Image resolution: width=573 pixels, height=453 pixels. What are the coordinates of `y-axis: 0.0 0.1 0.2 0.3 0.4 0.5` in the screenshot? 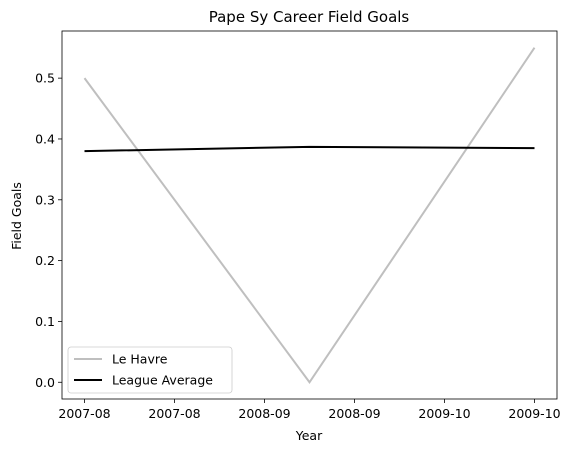 It's located at (48, 230).